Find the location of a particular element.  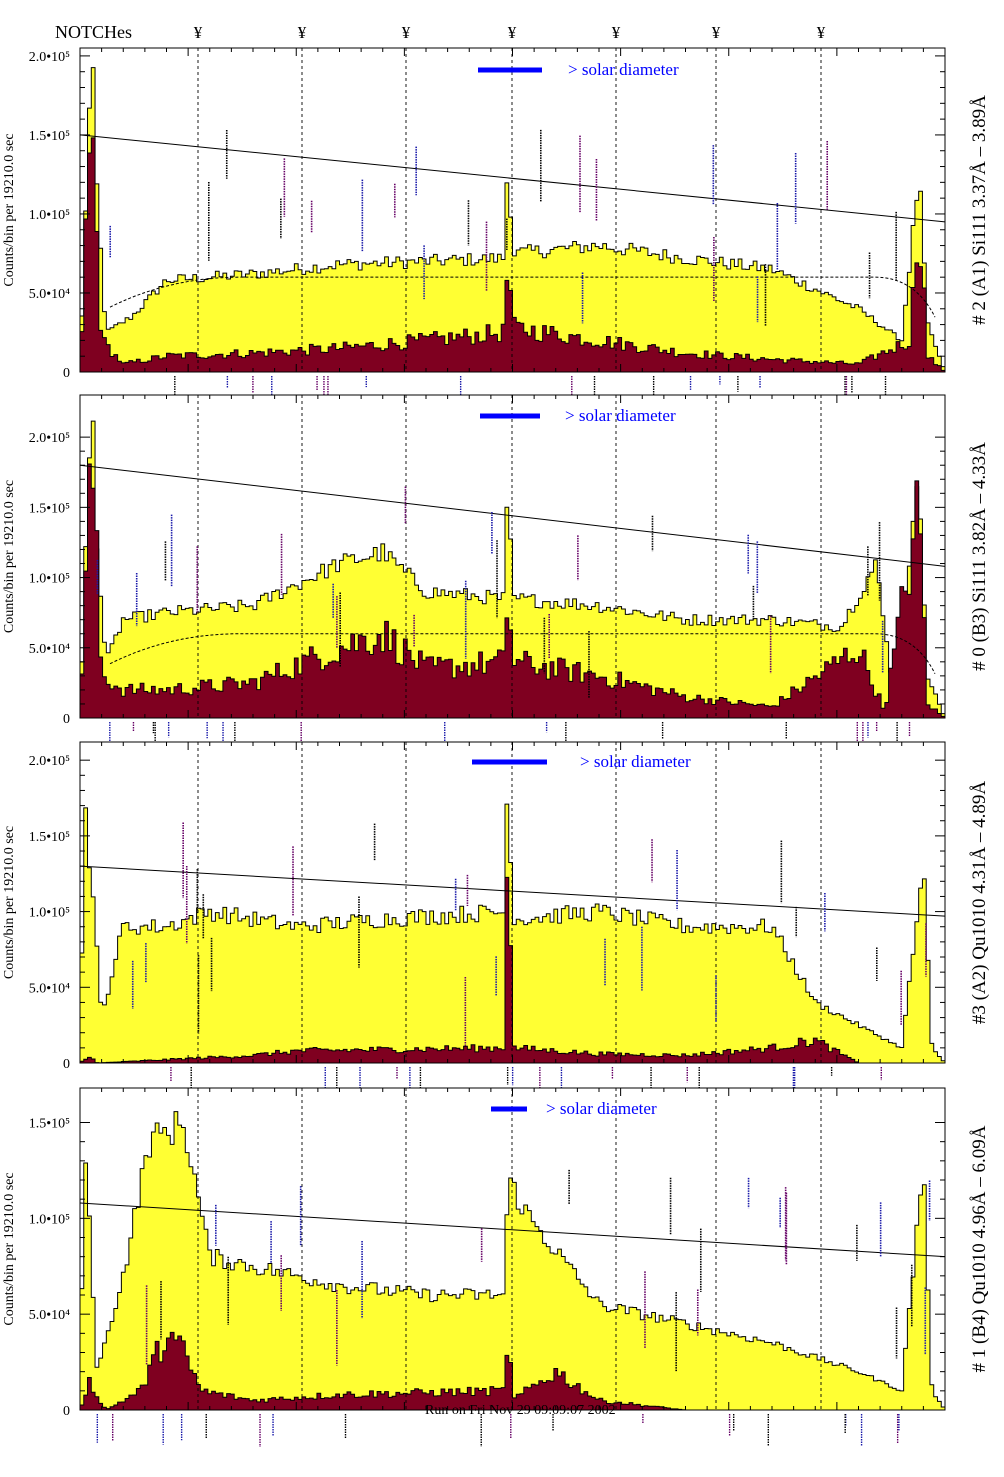

notch-markers: ¥ ¥ ¥ ¥ ¥ ¥ ¥ is located at coordinates (510, 32).